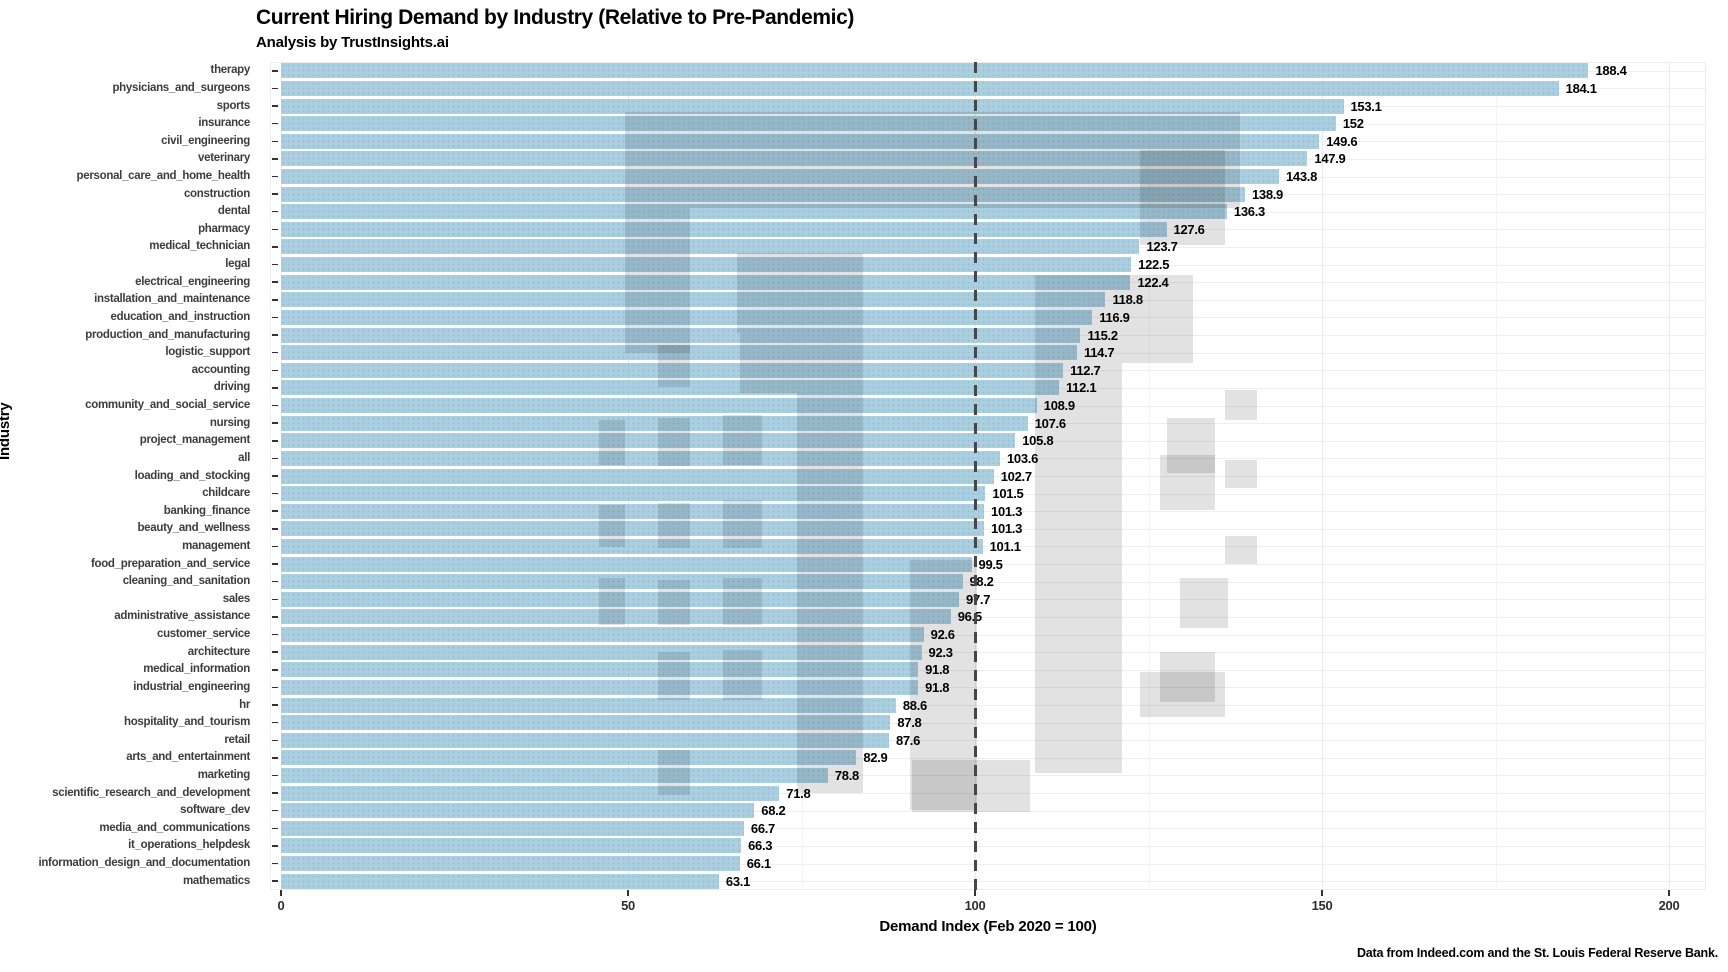  I want to click on reference-line, so click(975, 476).